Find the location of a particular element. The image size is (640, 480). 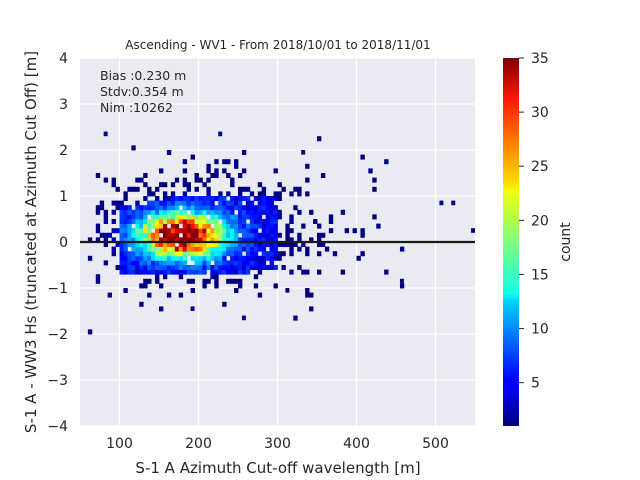

annotation-nim: Nim :10262 is located at coordinates (136, 107).